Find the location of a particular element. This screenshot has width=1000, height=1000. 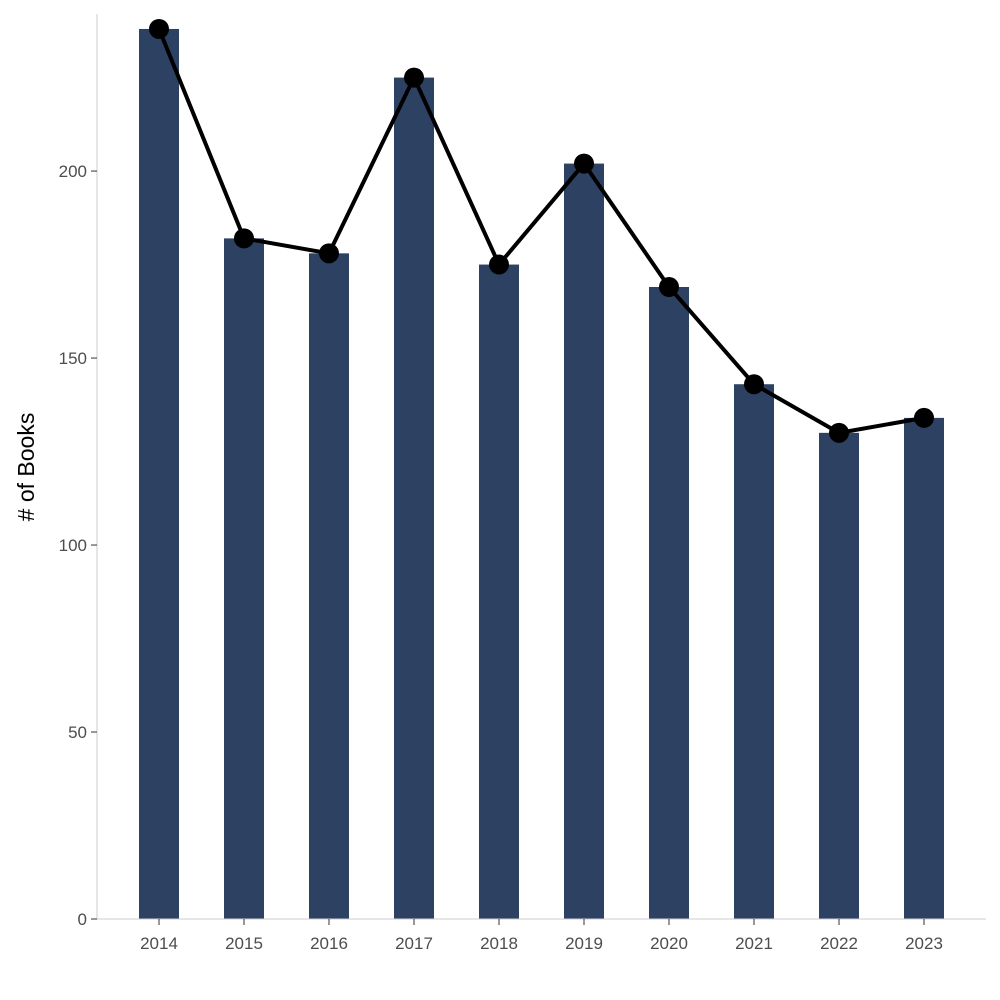

x-ticks: 2014 2015 2016 2017 2018 2019 2020 2021 2022 2023 is located at coordinates (541, 936).